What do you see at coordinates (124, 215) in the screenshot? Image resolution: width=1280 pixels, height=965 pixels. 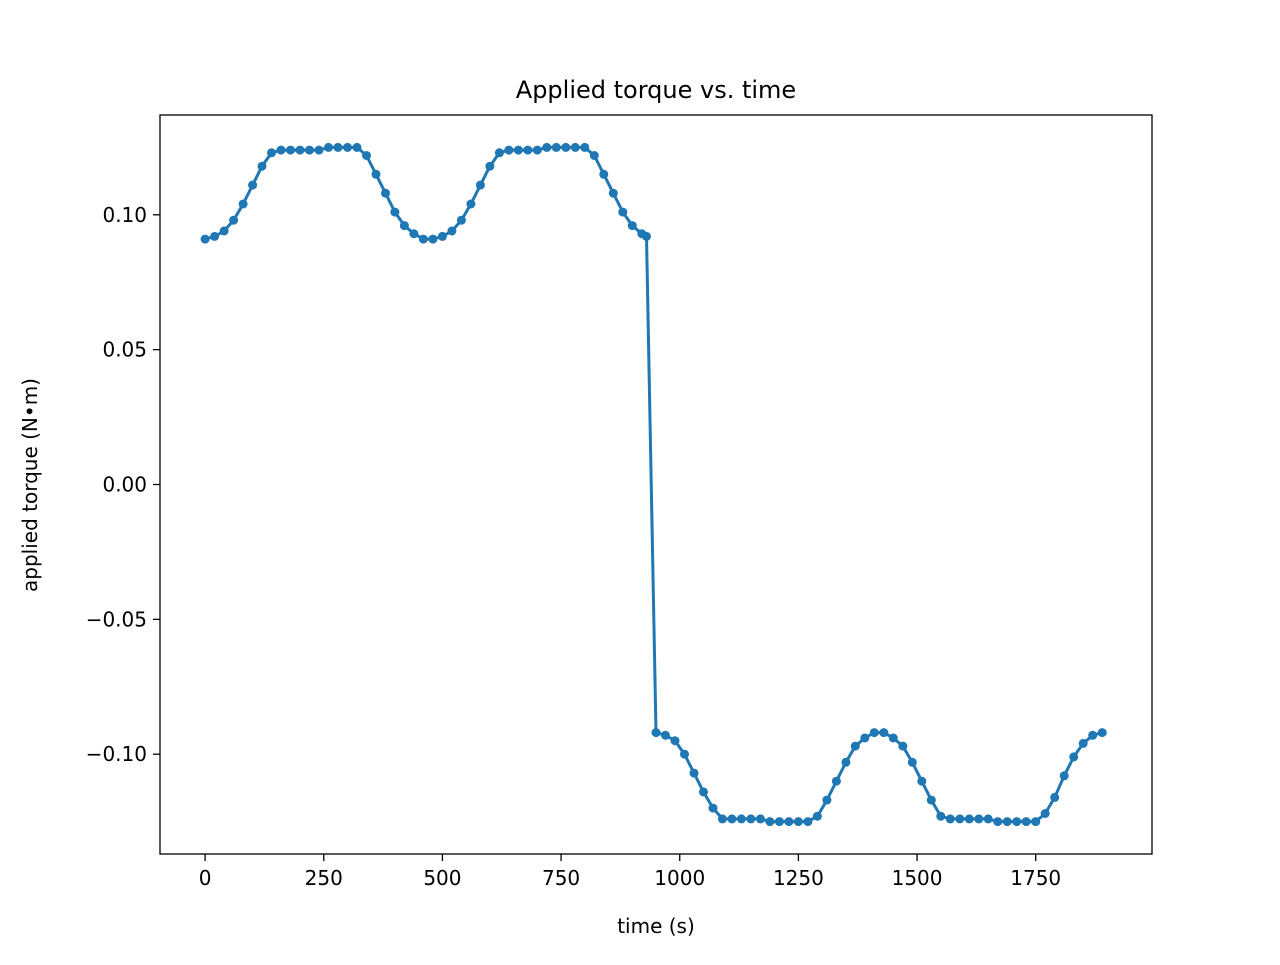 I see `y-tick-label: 0.10` at bounding box center [124, 215].